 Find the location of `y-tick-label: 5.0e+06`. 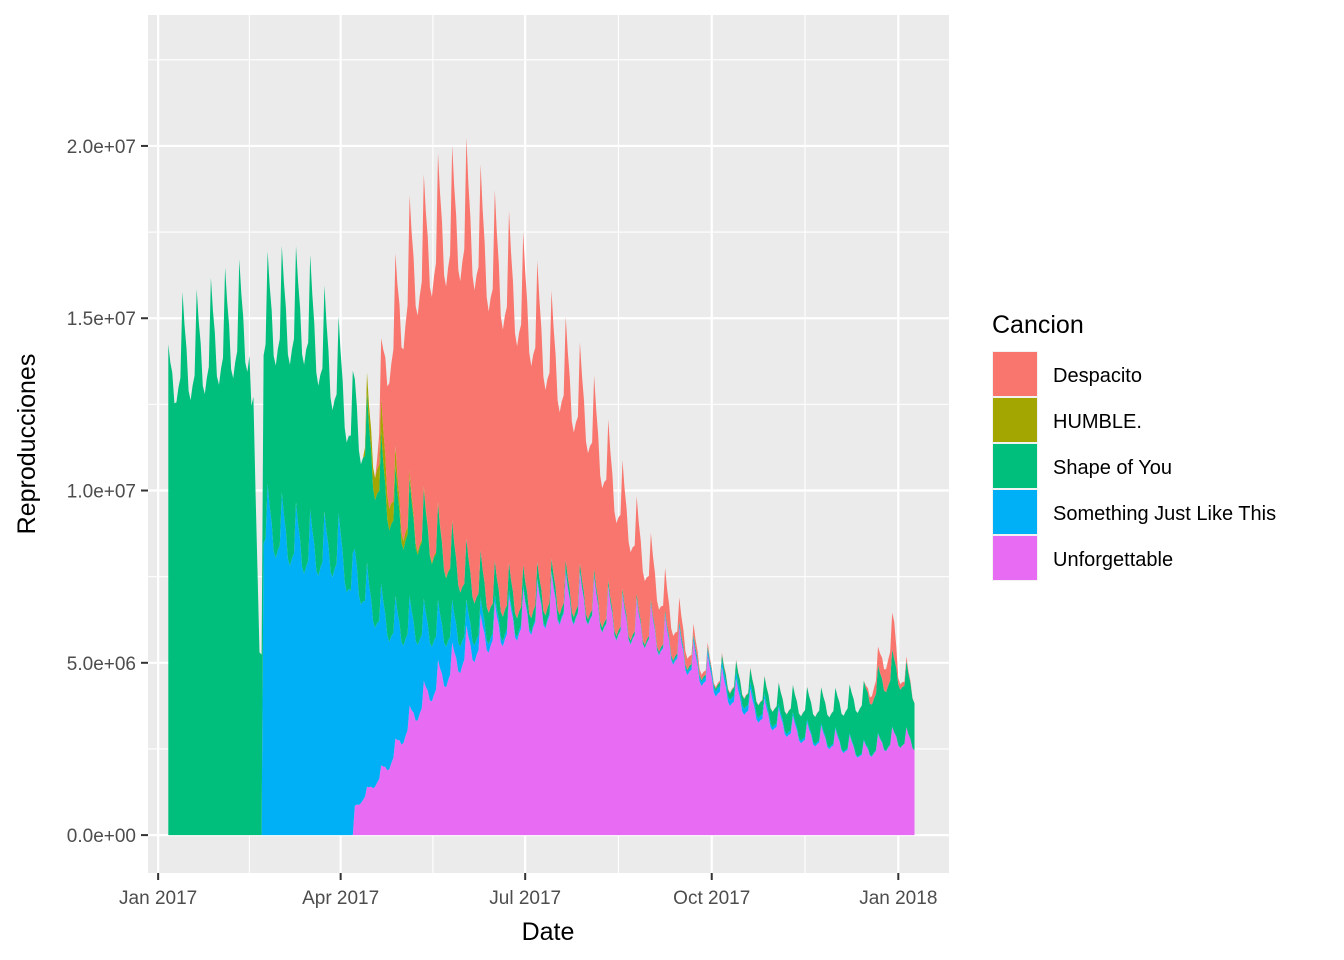

y-tick-label: 5.0e+06 is located at coordinates (101, 664).